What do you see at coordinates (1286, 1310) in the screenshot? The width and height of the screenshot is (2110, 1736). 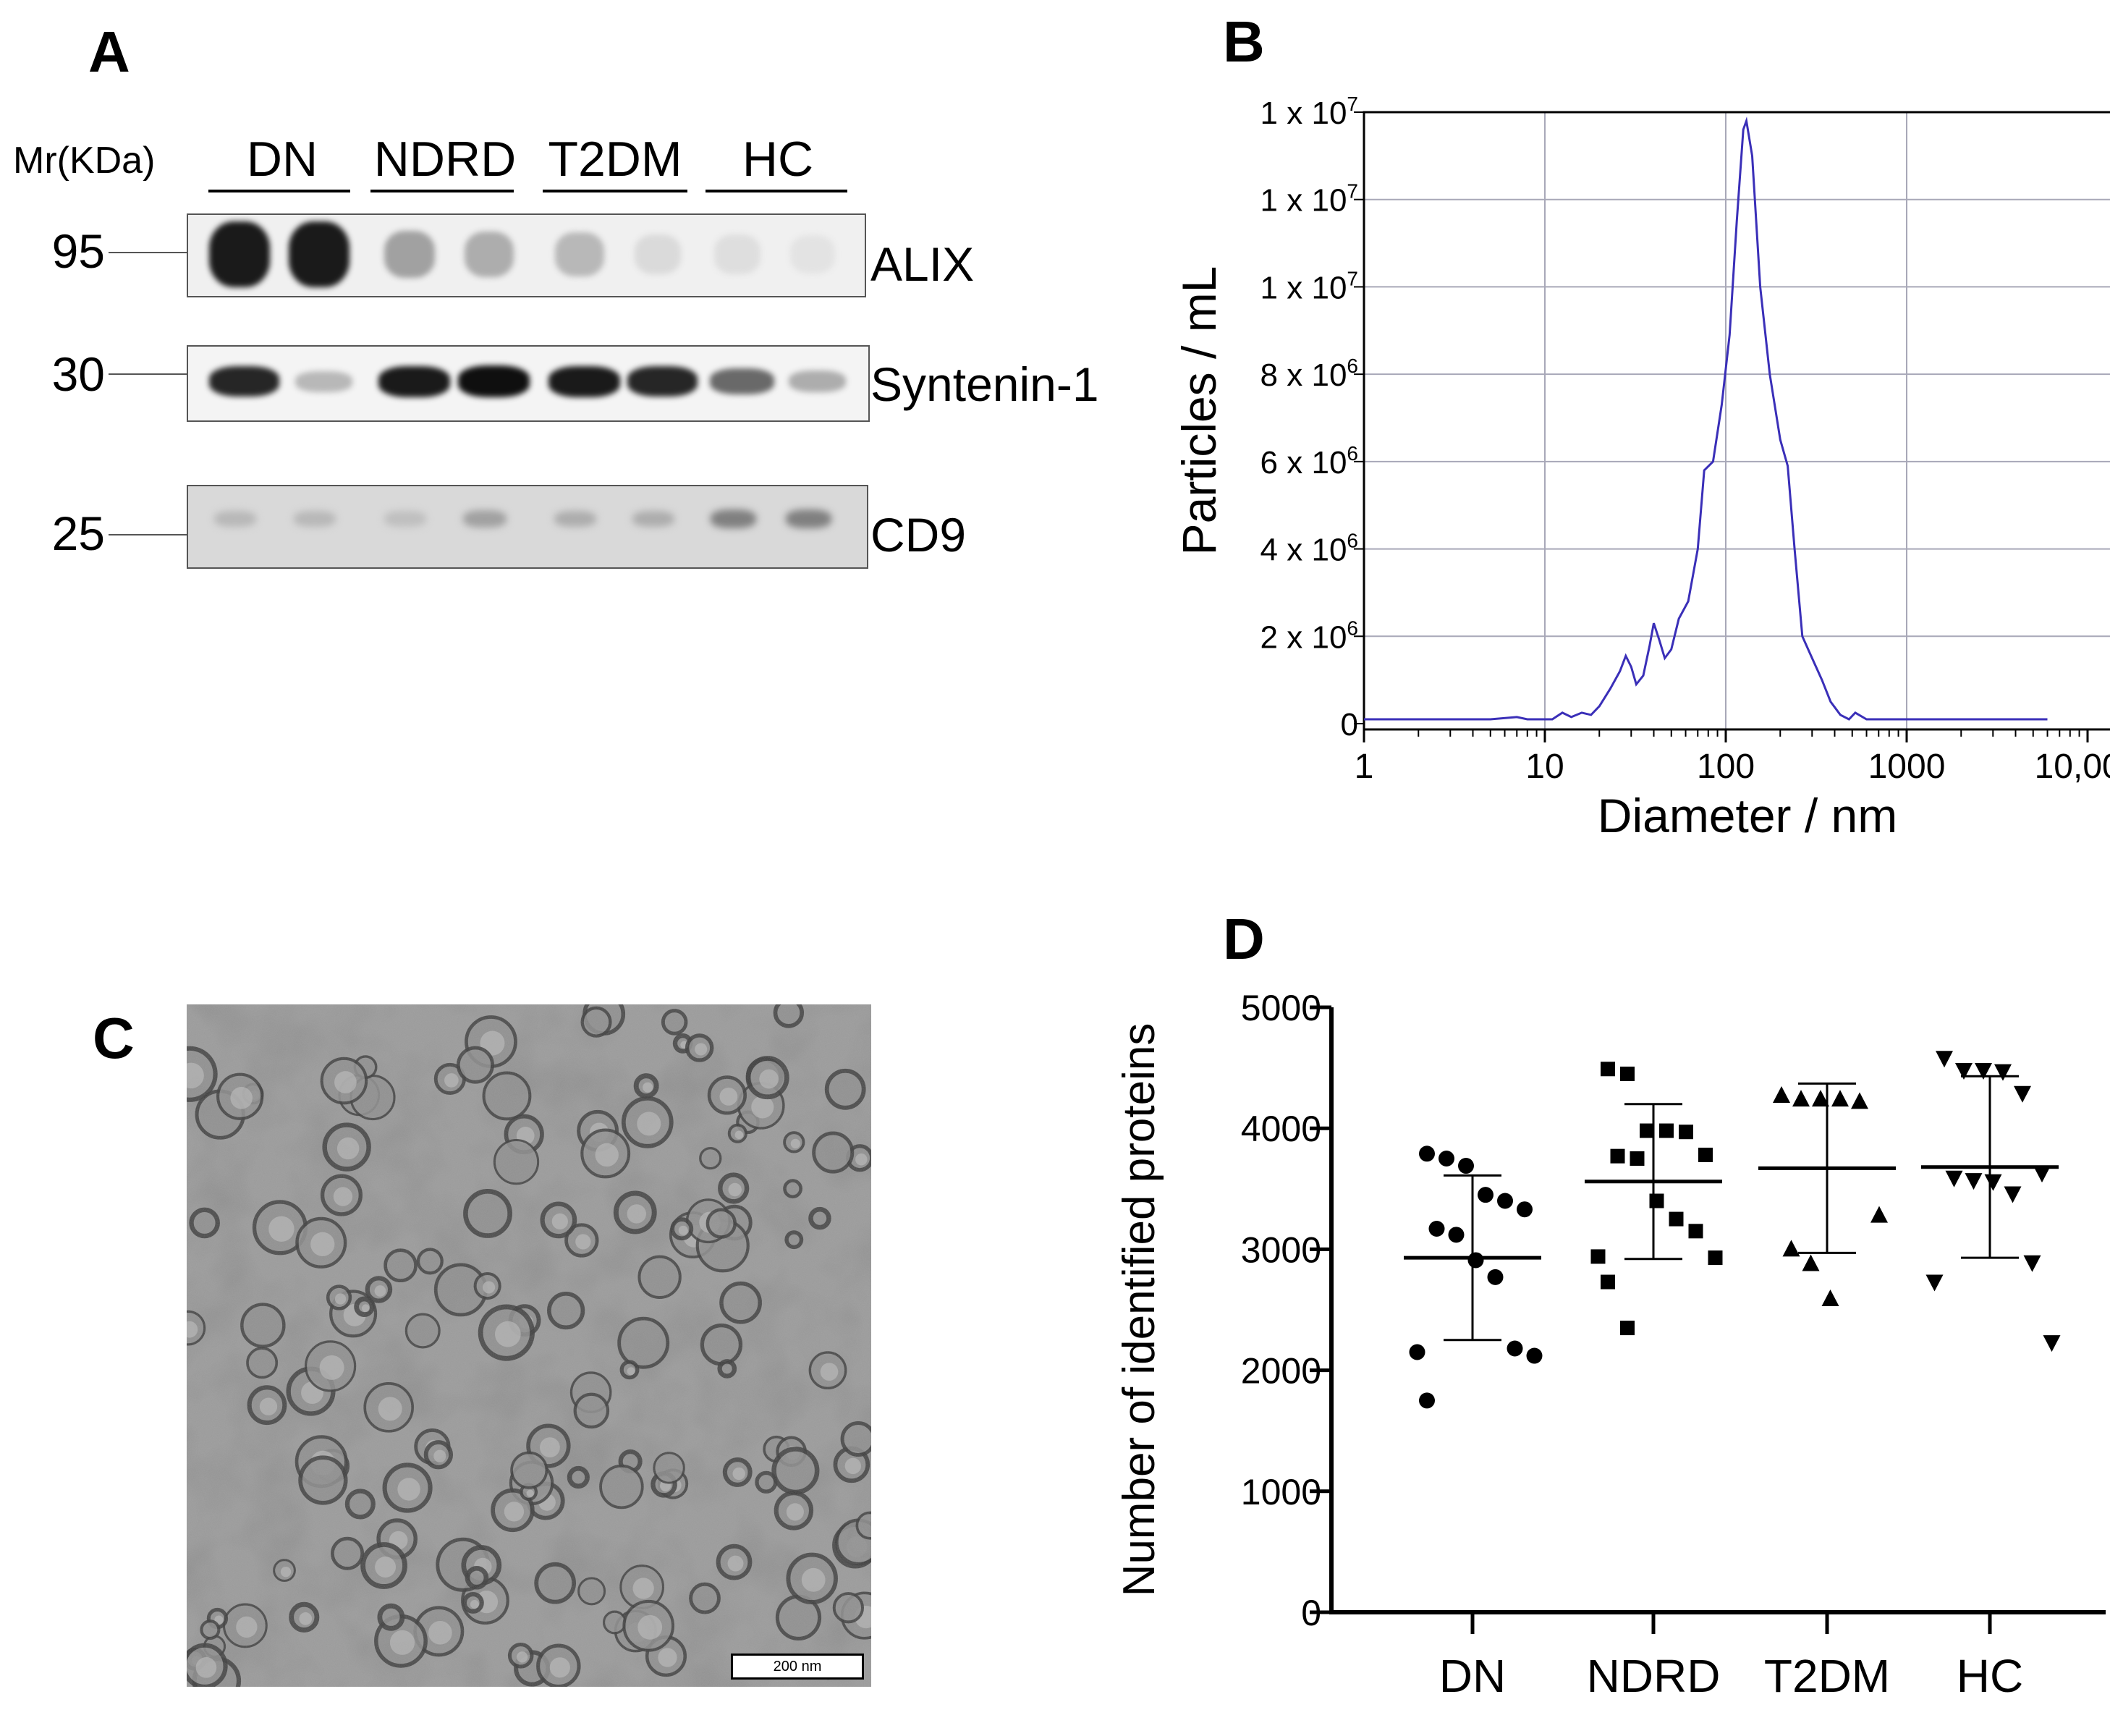 I see `dotplot-y-ticks: 0 1000 2000 3000 4000 5000` at bounding box center [1286, 1310].